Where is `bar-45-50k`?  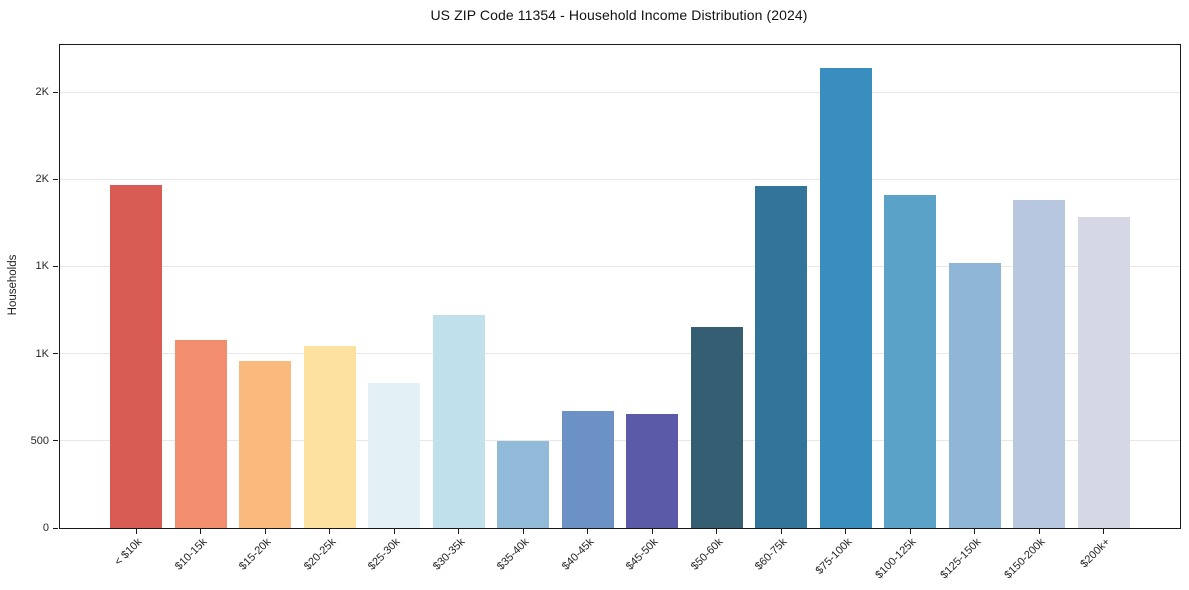 bar-45-50k is located at coordinates (652, 470).